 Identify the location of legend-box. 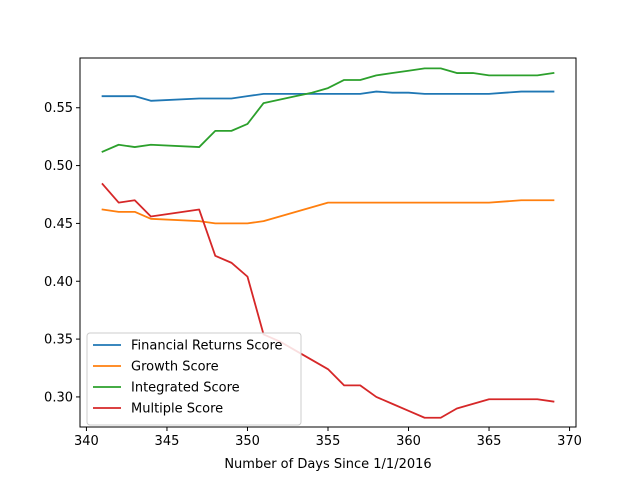
(194, 379).